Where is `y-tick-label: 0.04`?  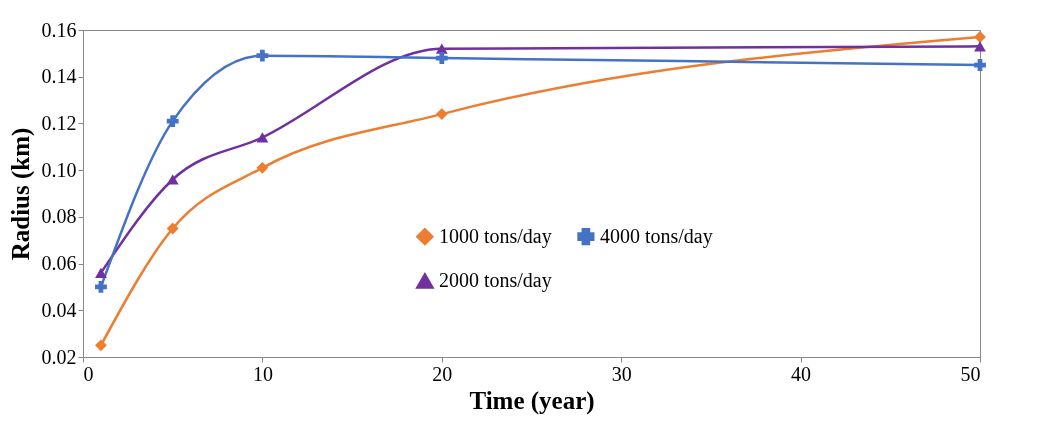
y-tick-label: 0.04 is located at coordinates (59, 309).